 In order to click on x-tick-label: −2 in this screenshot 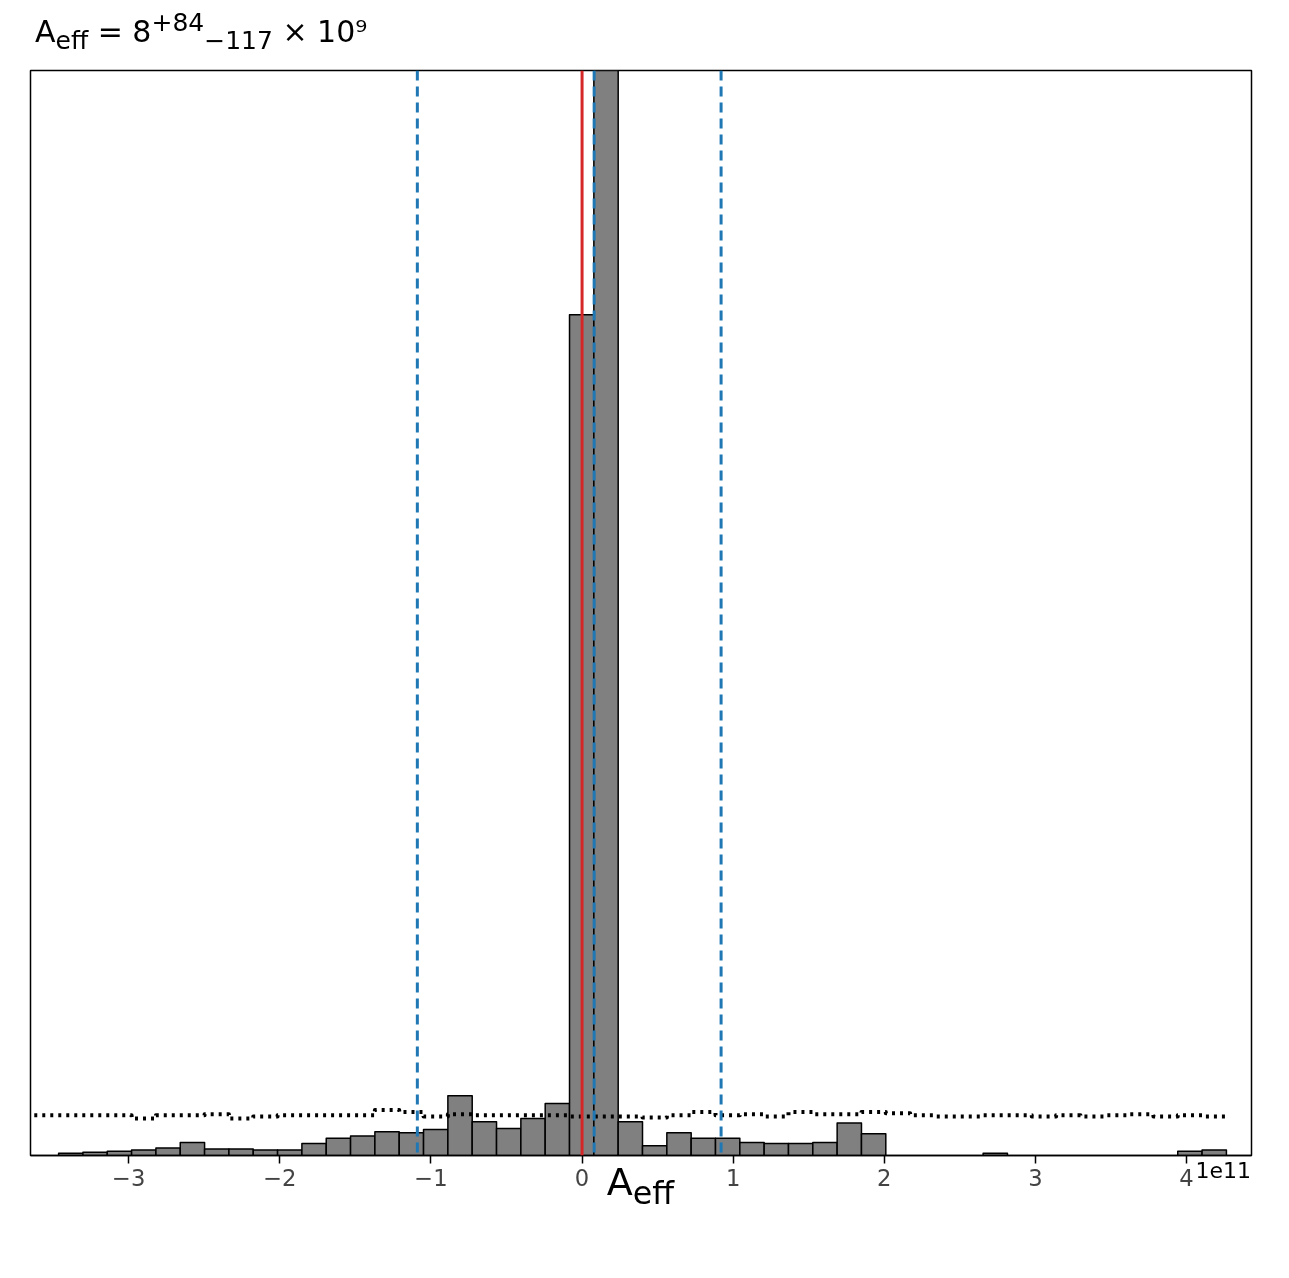, I will do `click(280, 1177)`.